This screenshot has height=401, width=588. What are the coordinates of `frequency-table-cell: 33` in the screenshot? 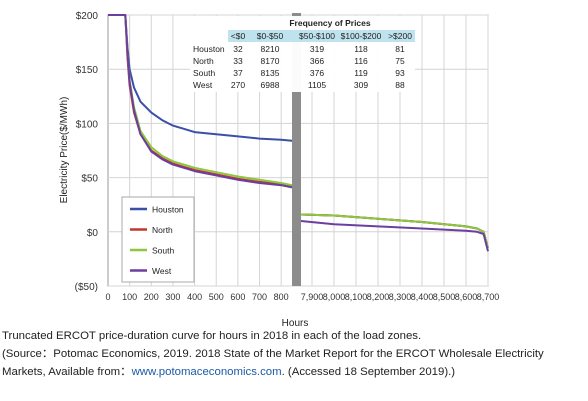 It's located at (238, 61).